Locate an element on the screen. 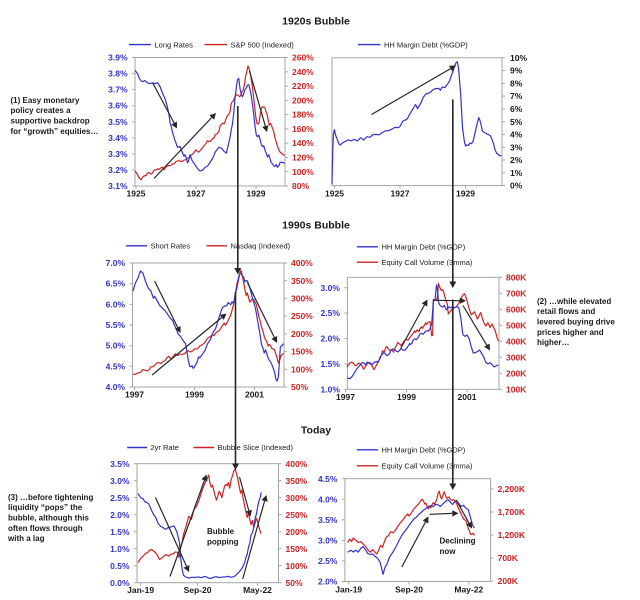 The width and height of the screenshot is (640, 600). svg-text: 1% is located at coordinates (516, 173).